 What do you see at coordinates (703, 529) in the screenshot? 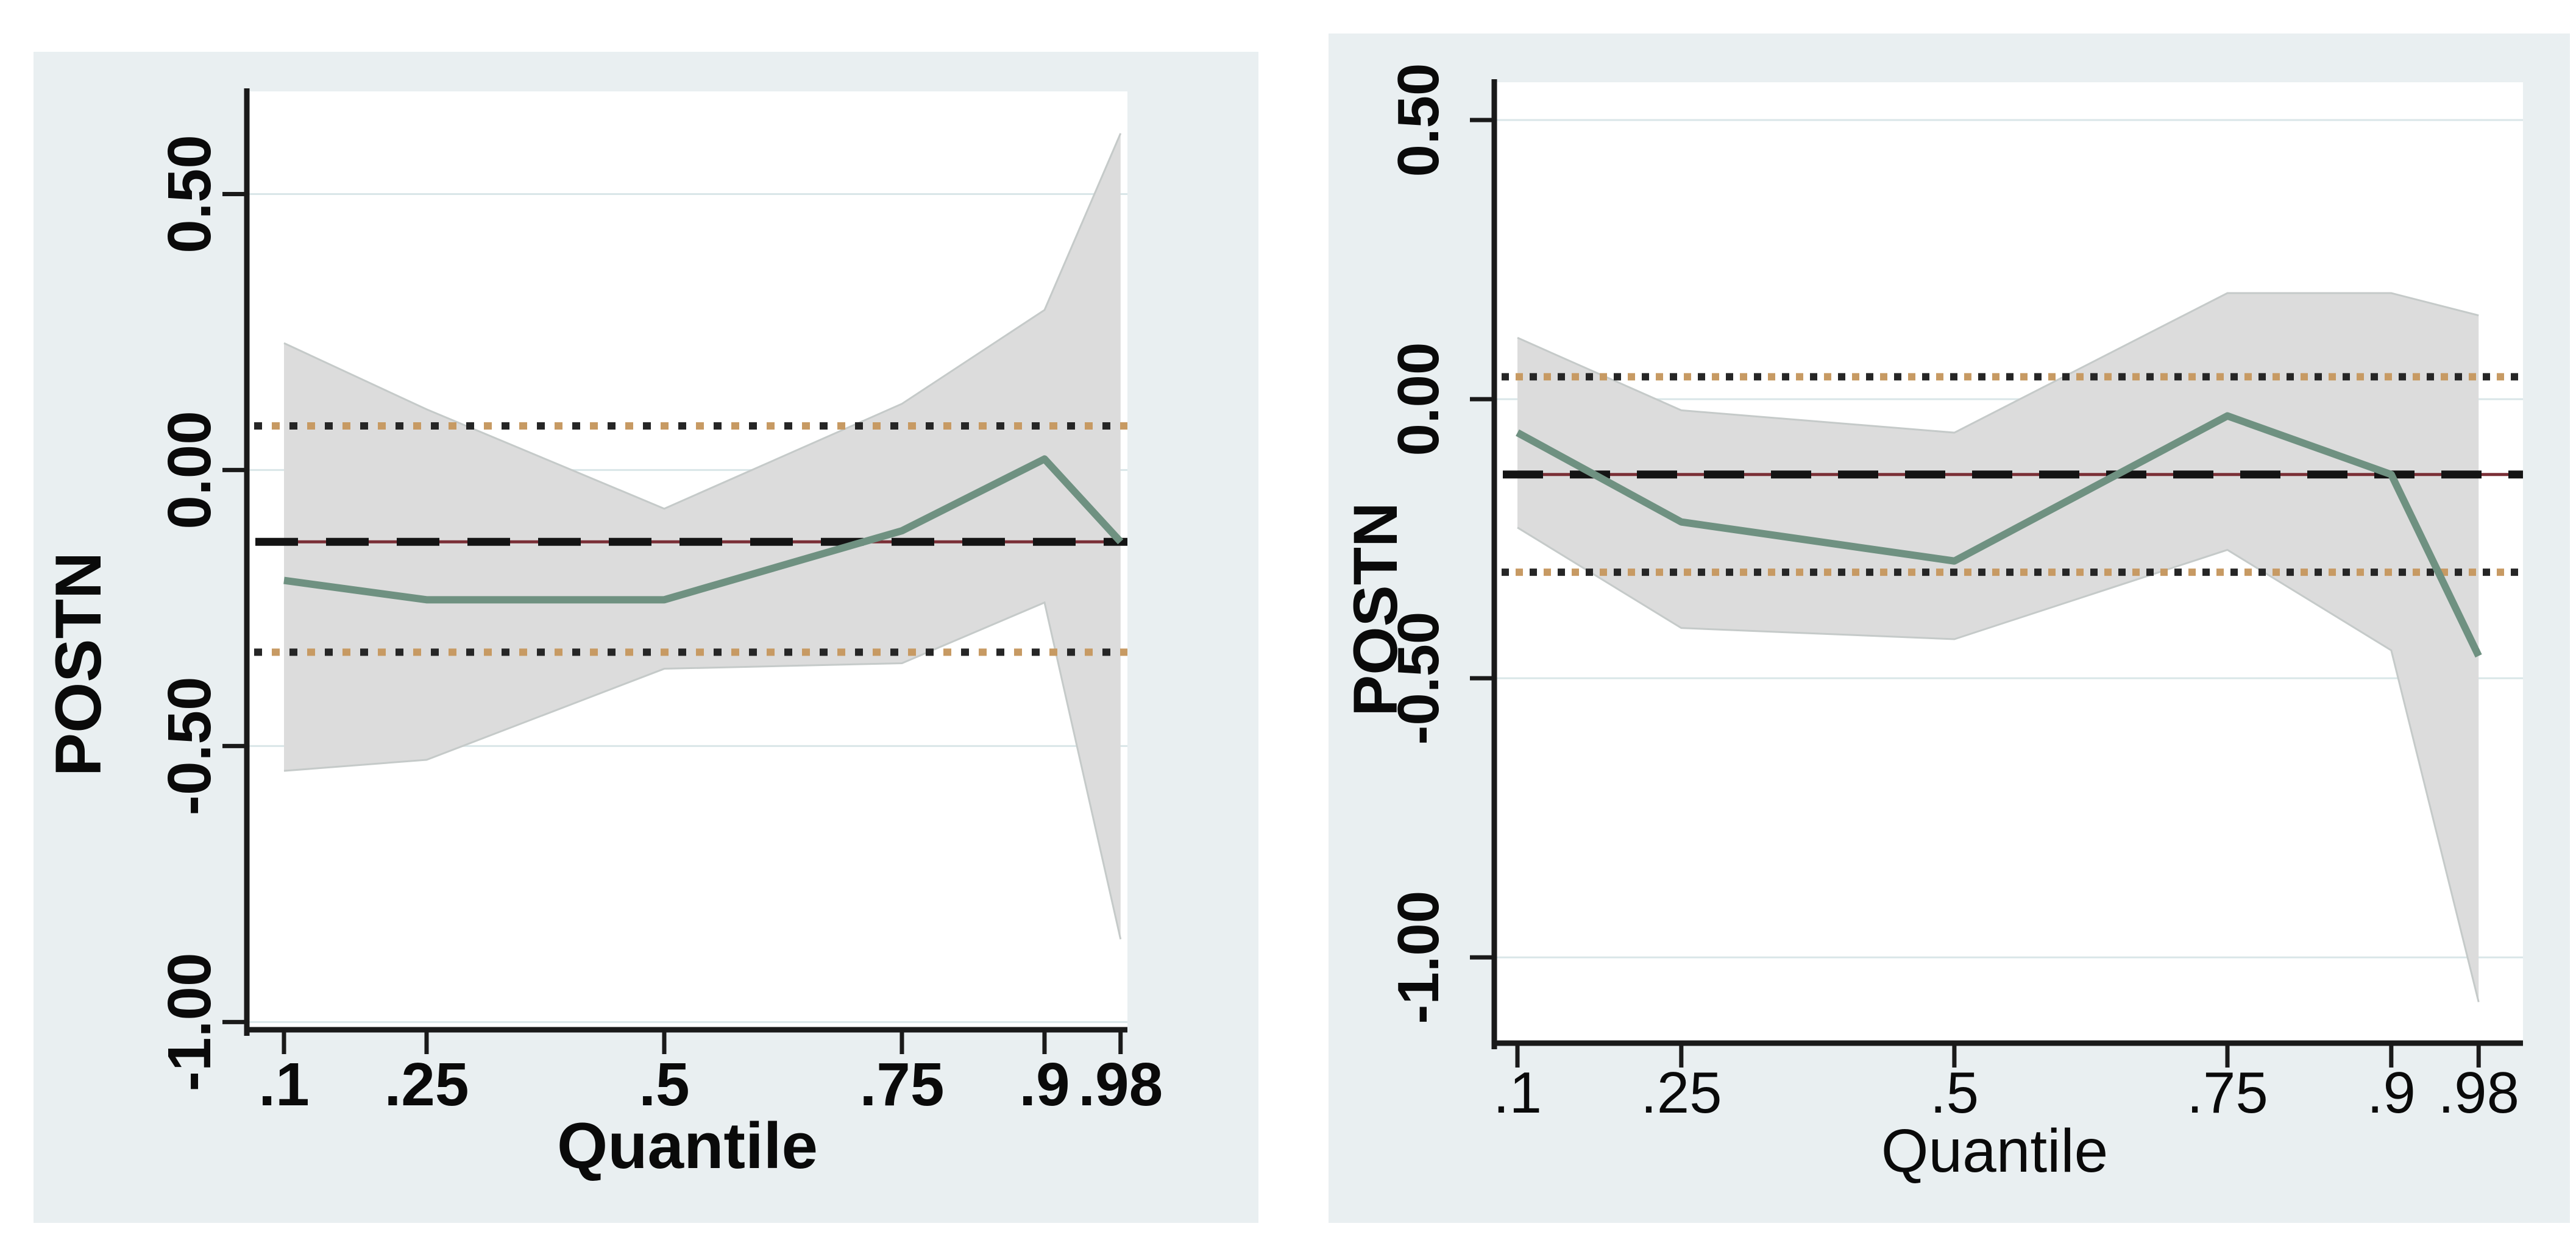
I see `left-quantile-coefficient-line` at bounding box center [703, 529].